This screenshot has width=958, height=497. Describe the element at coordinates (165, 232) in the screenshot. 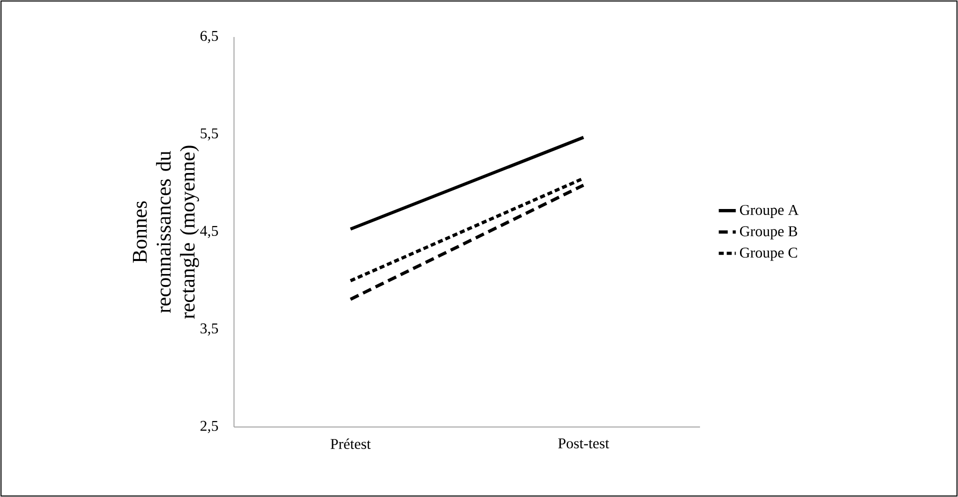

I see `y-axis-title: Bonnes reconnaissances du rectangle (moyenne)` at that location.